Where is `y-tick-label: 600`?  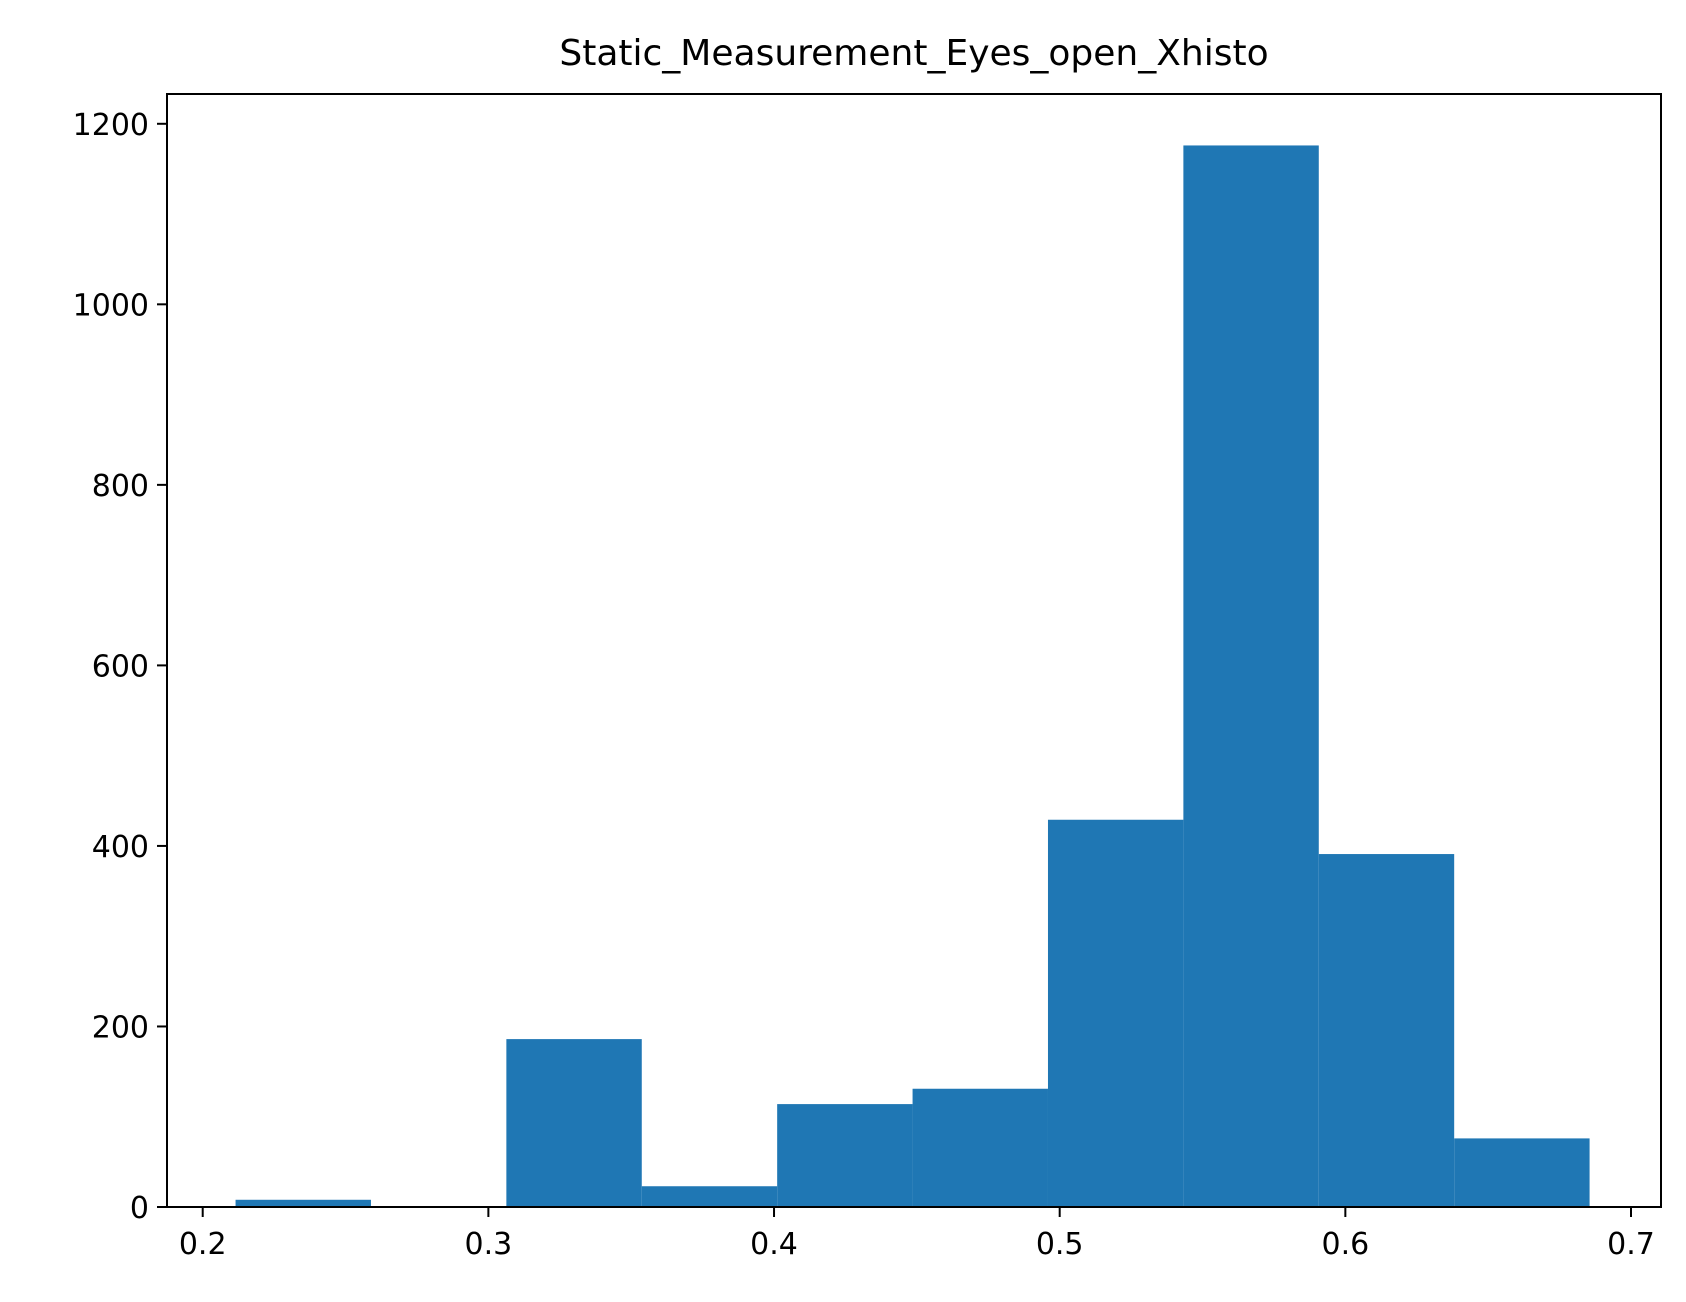 y-tick-label: 600 is located at coordinates (120, 666).